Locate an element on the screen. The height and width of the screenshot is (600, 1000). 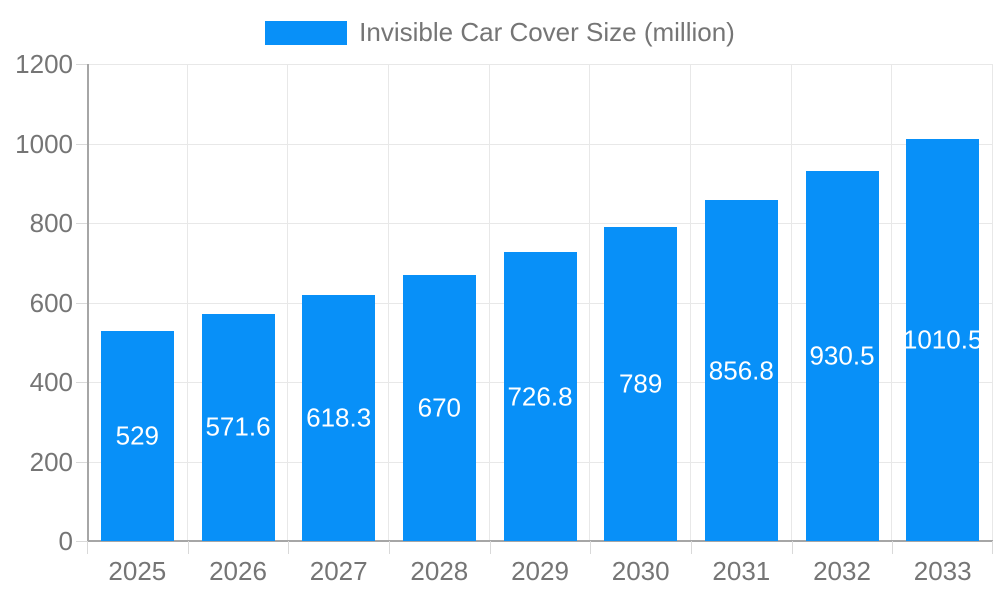
bar-value-label: 618.3 is located at coordinates (339, 417).